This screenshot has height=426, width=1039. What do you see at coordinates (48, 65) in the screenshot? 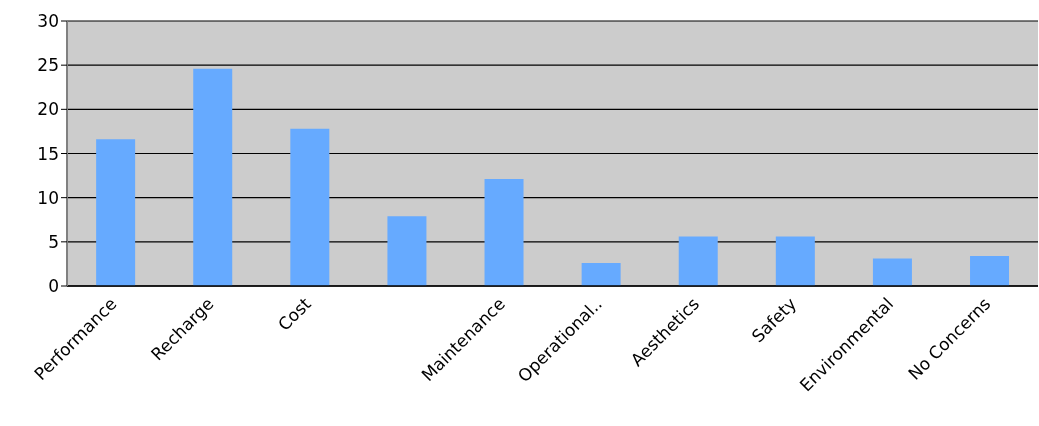
I see `y-tick-label: 25` at bounding box center [48, 65].